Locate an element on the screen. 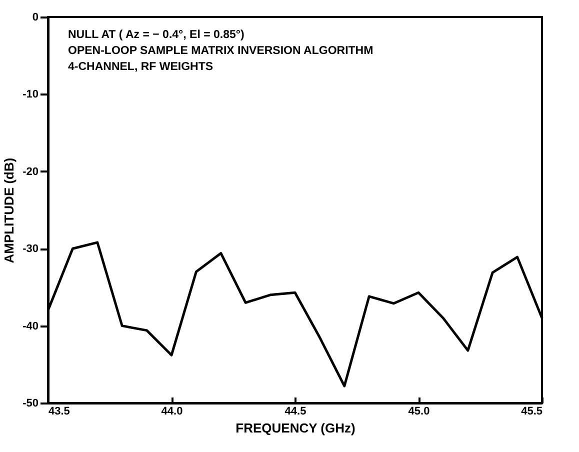  x-tick-label: 44.5 is located at coordinates (295, 412).